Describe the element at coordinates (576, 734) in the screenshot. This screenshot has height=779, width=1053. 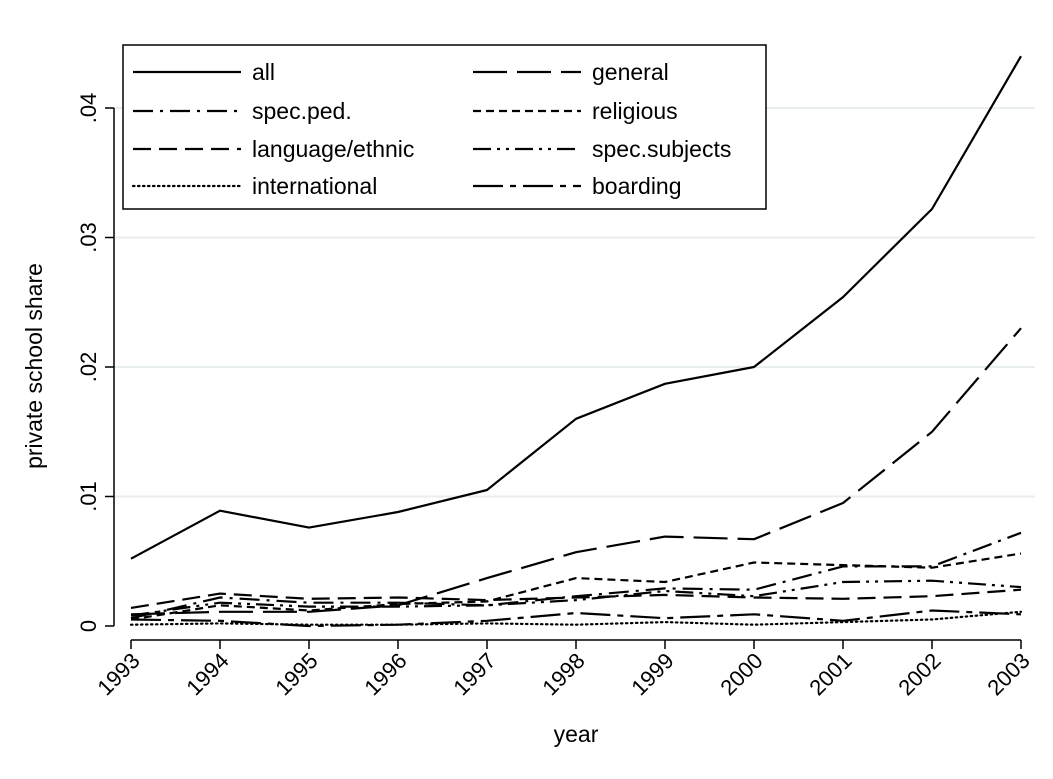
I see `x-axis-title: year` at that location.